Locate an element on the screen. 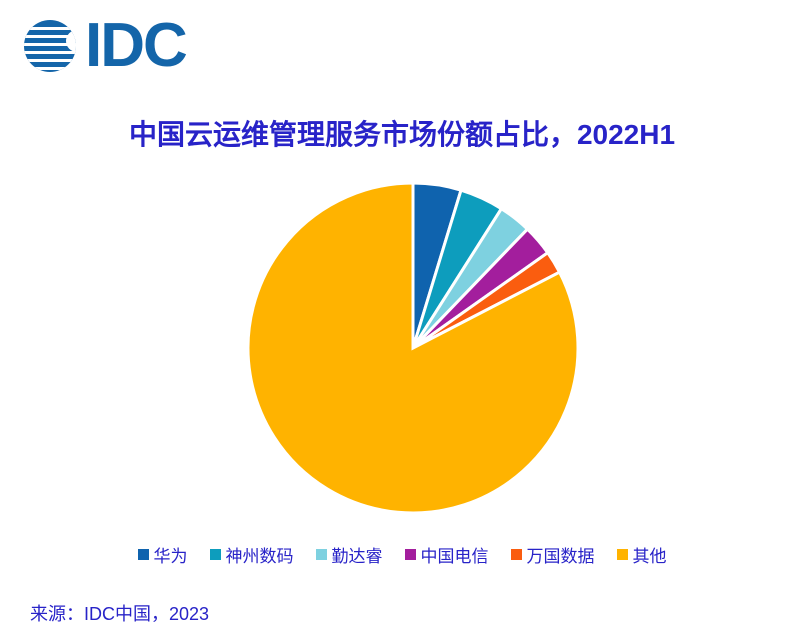 This screenshot has height=632, width=804. legend-label: 中国电信 is located at coordinates (454, 556).